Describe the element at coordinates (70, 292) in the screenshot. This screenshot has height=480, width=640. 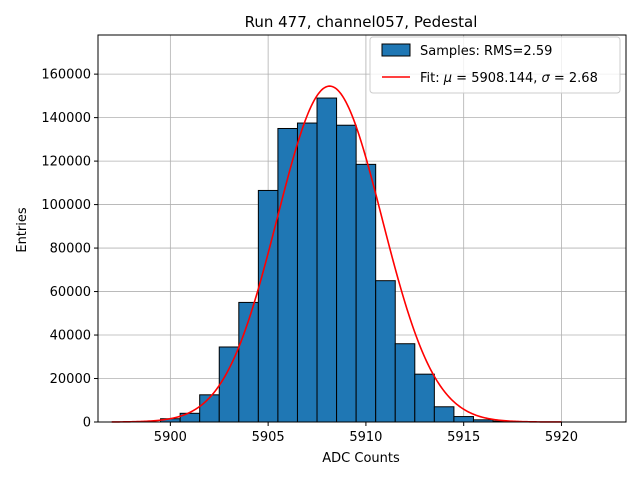
I see `y-tick-label: 60000` at that location.